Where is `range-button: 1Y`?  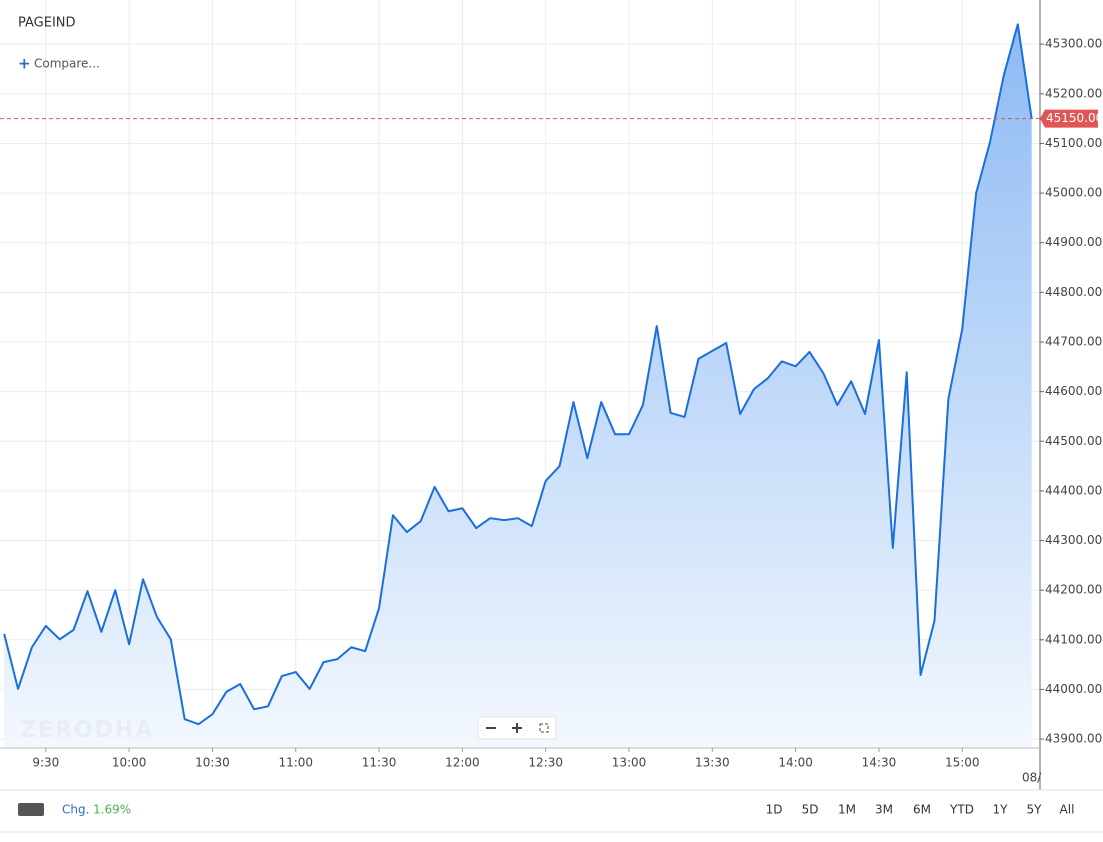
range-button: 1Y is located at coordinates (1001, 810).